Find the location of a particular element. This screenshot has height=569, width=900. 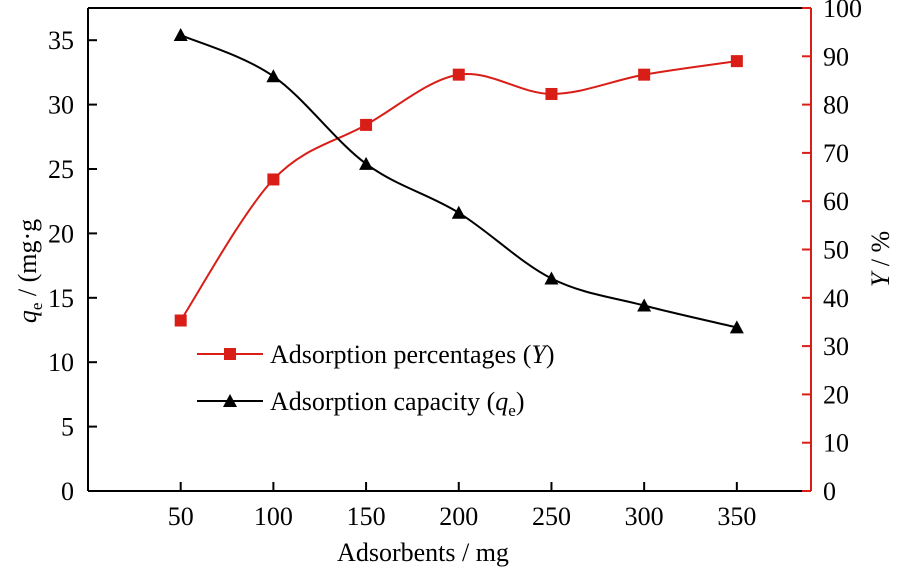

x-tick-label: 250 is located at coordinates (551, 516).